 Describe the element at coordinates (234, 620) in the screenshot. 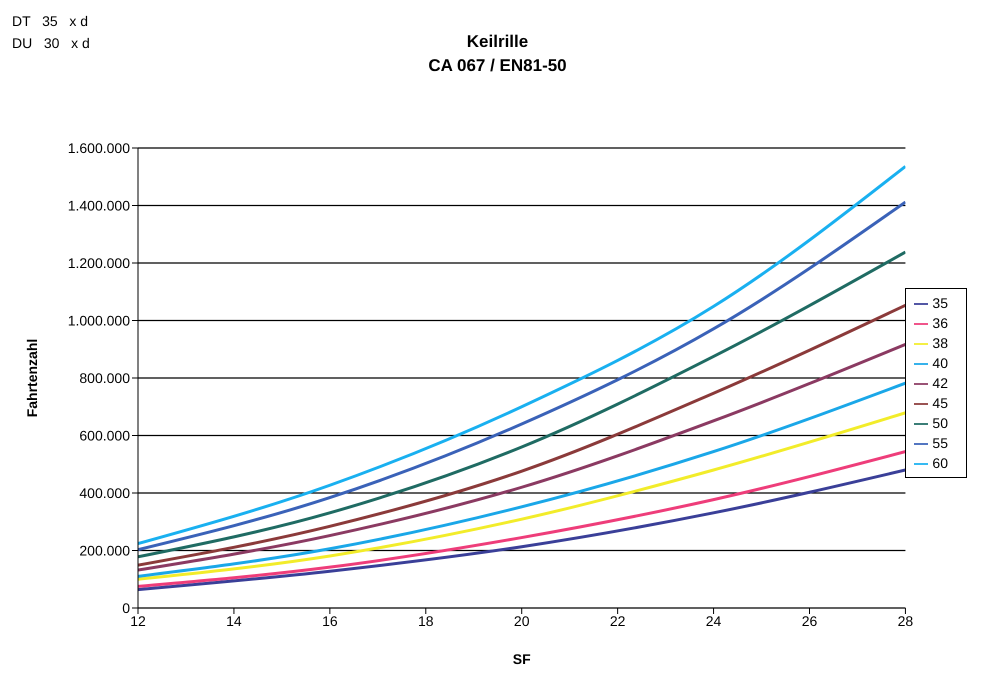

I see `x-tick-label: 14` at that location.